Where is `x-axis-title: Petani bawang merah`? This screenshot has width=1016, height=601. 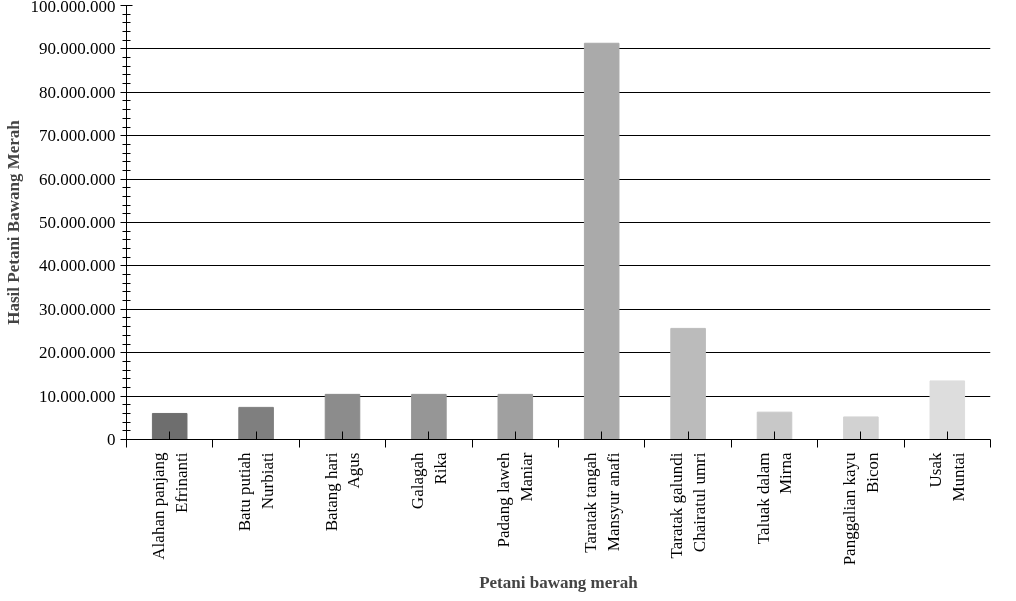 x-axis-title: Petani bawang merah is located at coordinates (559, 583).